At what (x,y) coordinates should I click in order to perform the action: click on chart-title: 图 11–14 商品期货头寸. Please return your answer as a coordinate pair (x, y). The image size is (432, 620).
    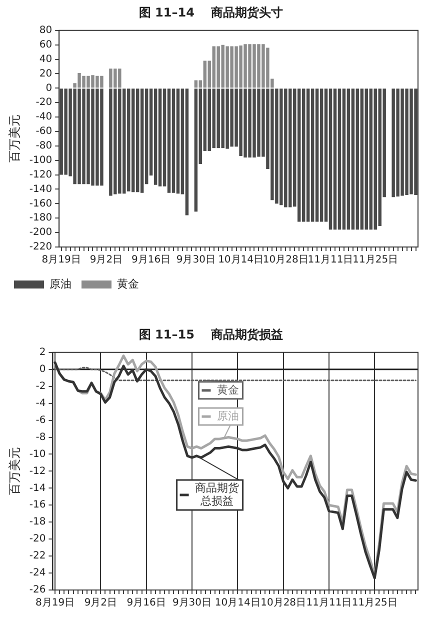
    Looking at the image, I should click on (211, 12).